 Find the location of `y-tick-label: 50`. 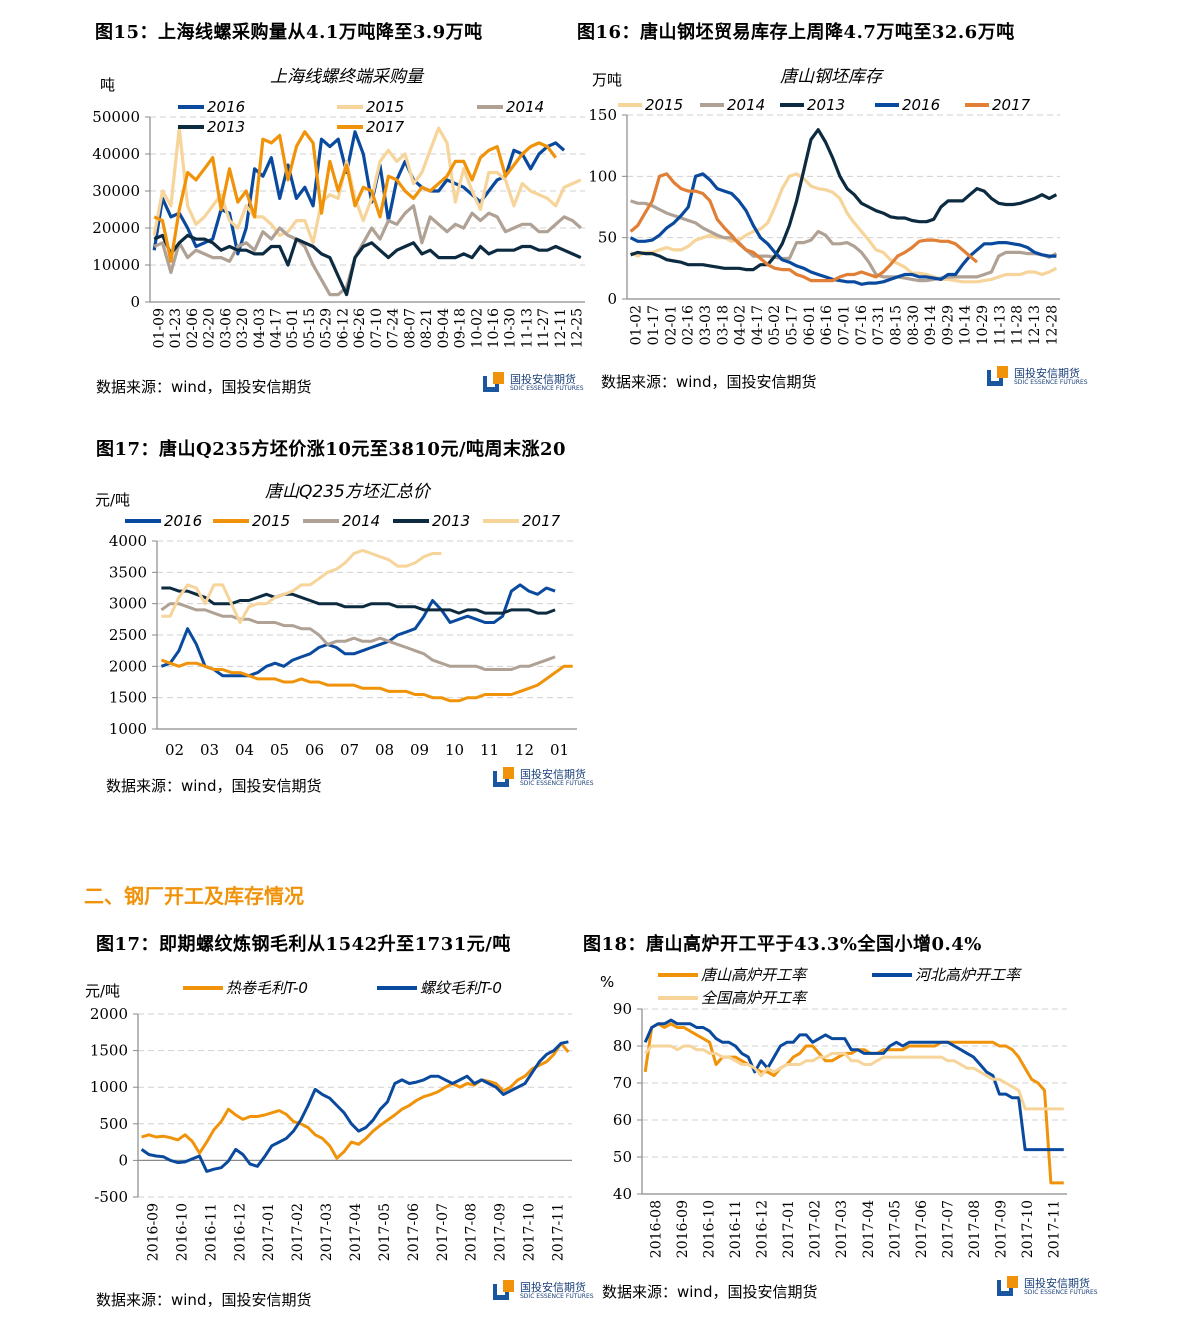

y-tick-label: 50 is located at coordinates (607, 238).